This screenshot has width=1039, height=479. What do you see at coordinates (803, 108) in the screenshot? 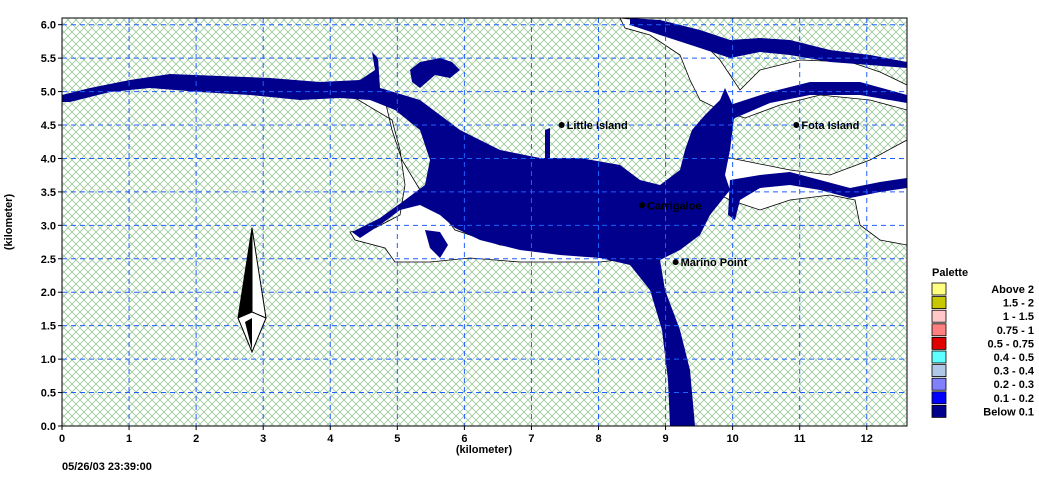
I see `channel-east-north` at bounding box center [803, 108].